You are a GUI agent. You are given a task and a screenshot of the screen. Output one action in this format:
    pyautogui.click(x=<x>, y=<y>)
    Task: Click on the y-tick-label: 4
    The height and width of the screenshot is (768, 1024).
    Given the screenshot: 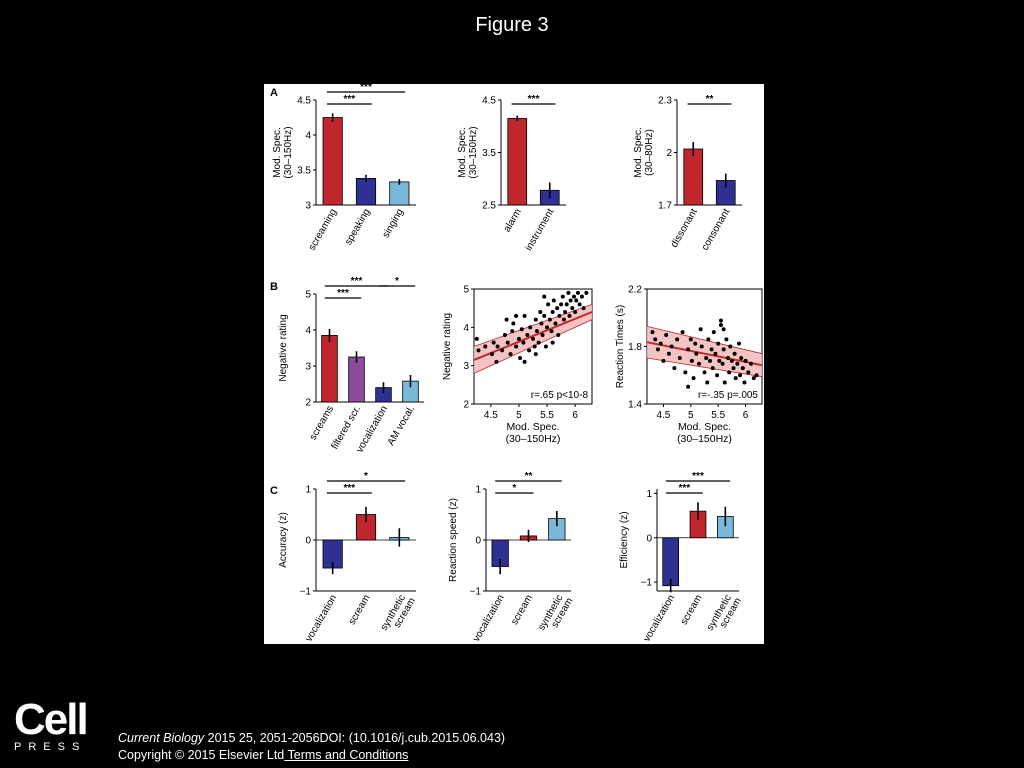 What is the action you would take?
    pyautogui.click(x=466, y=328)
    